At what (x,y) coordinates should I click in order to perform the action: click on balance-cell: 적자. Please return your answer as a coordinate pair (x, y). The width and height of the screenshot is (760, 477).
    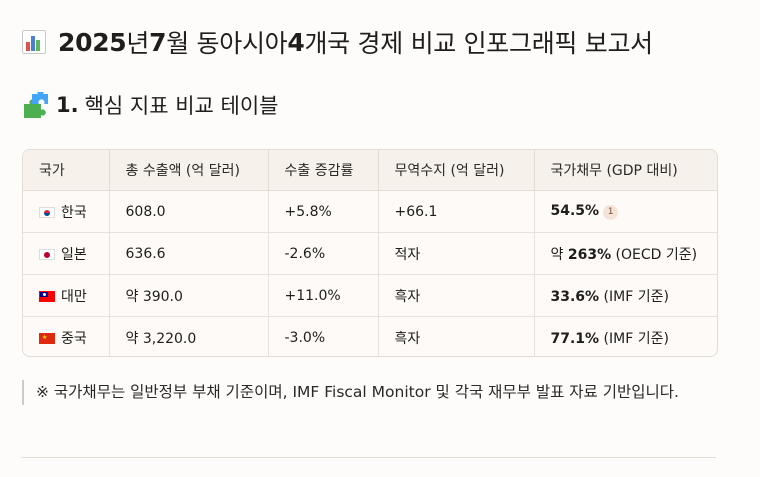
    Looking at the image, I should click on (456, 253).